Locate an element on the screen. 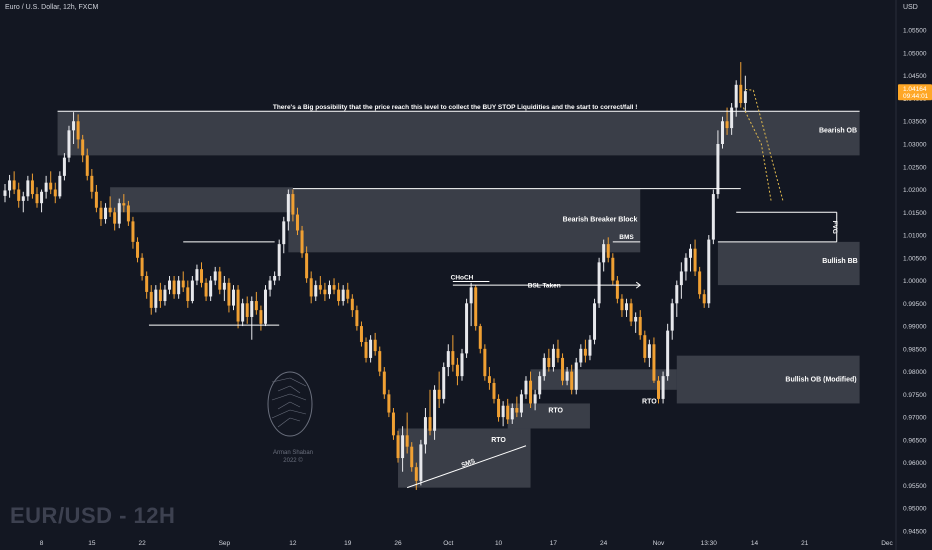 Image resolution: width=932 pixels, height=550 pixels. price-tick-label: 1.04500 is located at coordinates (915, 76).